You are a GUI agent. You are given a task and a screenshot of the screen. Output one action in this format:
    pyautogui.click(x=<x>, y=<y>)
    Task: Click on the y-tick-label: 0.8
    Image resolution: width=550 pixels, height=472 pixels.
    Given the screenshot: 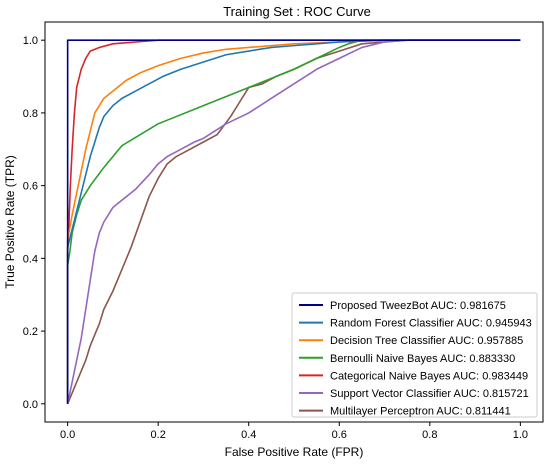 What is the action you would take?
    pyautogui.click(x=30, y=114)
    